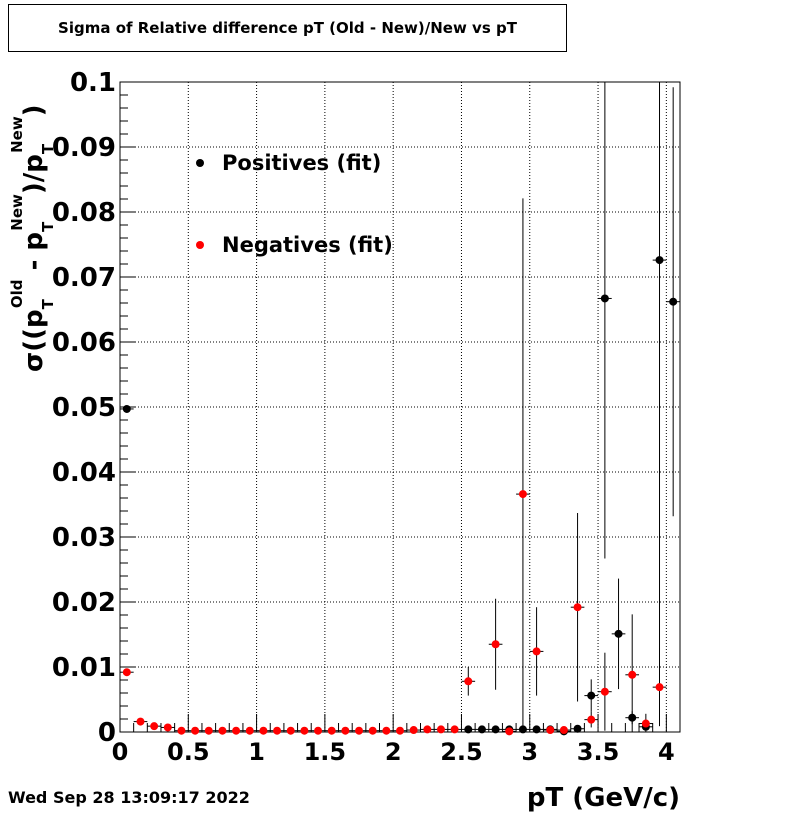 This screenshot has width=800, height=814. I want to click on legend-label-negatives: Negatives (fit), so click(307, 245).